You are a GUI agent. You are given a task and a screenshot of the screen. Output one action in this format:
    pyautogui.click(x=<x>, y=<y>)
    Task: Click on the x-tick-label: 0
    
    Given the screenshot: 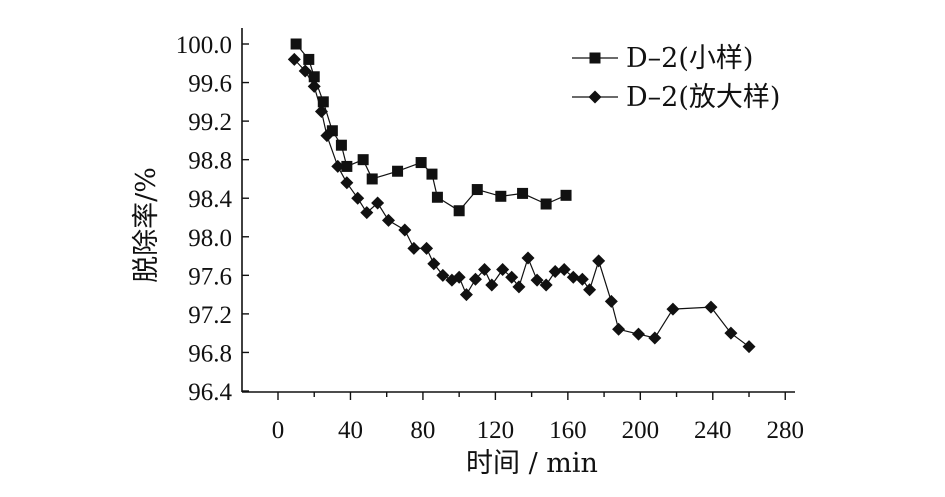 What is the action you would take?
    pyautogui.click(x=278, y=430)
    